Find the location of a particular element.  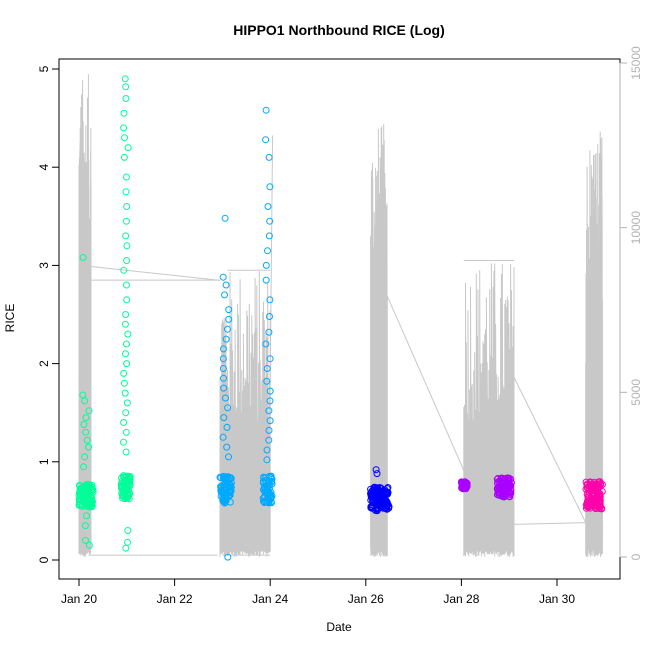

x-tick-label: Jan 26 is located at coordinates (366, 599).